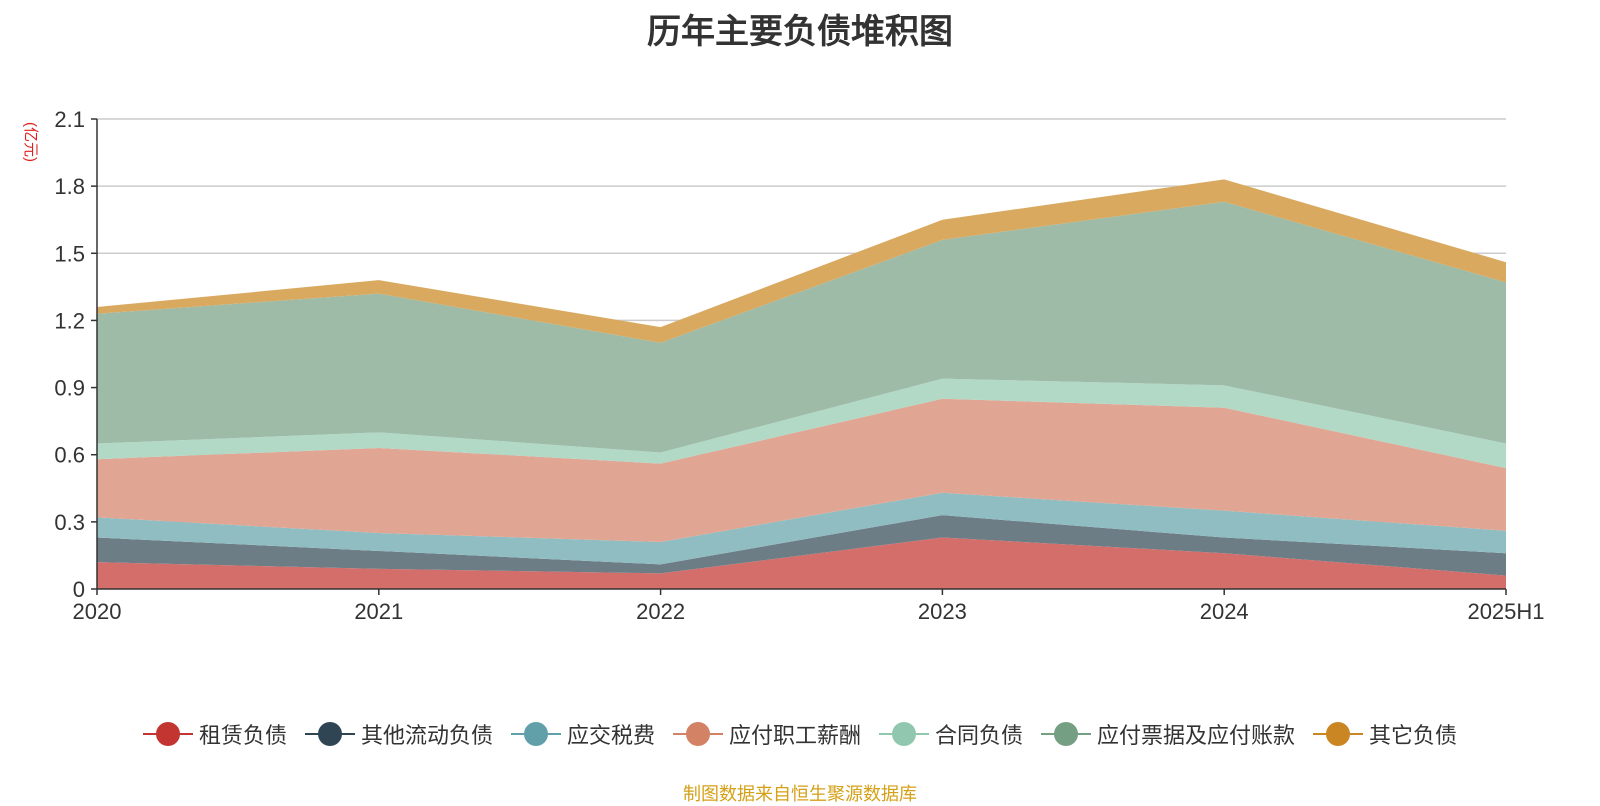 This screenshot has width=1600, height=806. Describe the element at coordinates (610, 735) in the screenshot. I see `legend-label: 应交税费` at that location.